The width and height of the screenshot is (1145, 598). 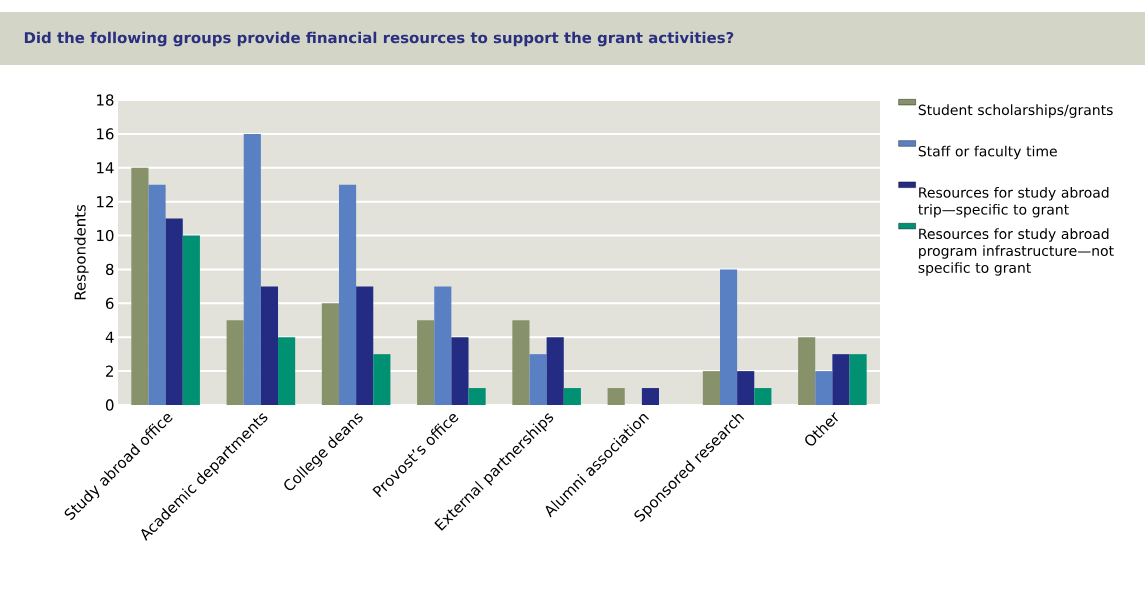 I want to click on legend-label: Resources for study abroad program infrastructure—not specific to grant, so click(x=1016, y=252).